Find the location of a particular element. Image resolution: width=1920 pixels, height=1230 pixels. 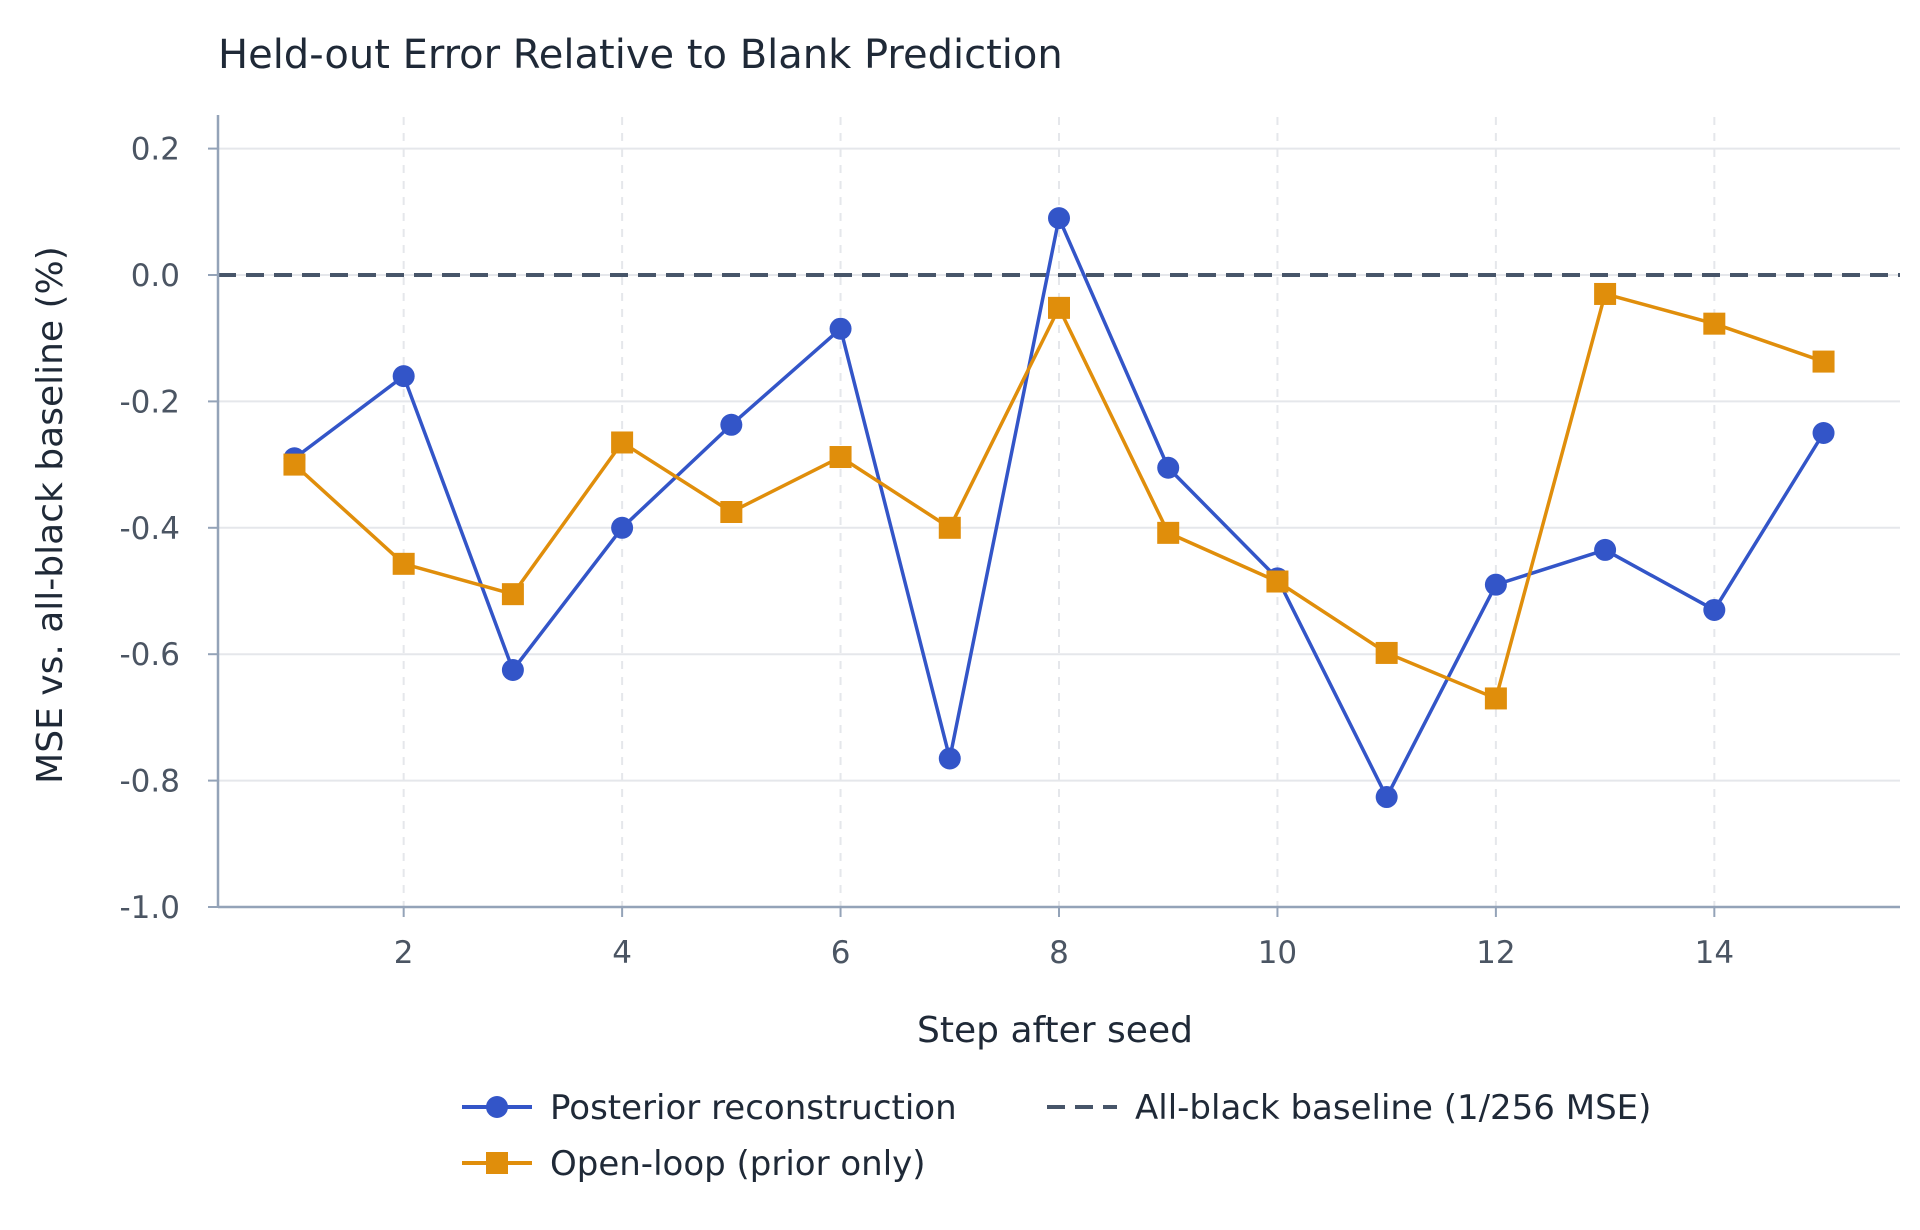

y-ticks: 0.2 0.0 -0.2 -0.4 -0.6 -0.8 -1.0 is located at coordinates (169, 529).